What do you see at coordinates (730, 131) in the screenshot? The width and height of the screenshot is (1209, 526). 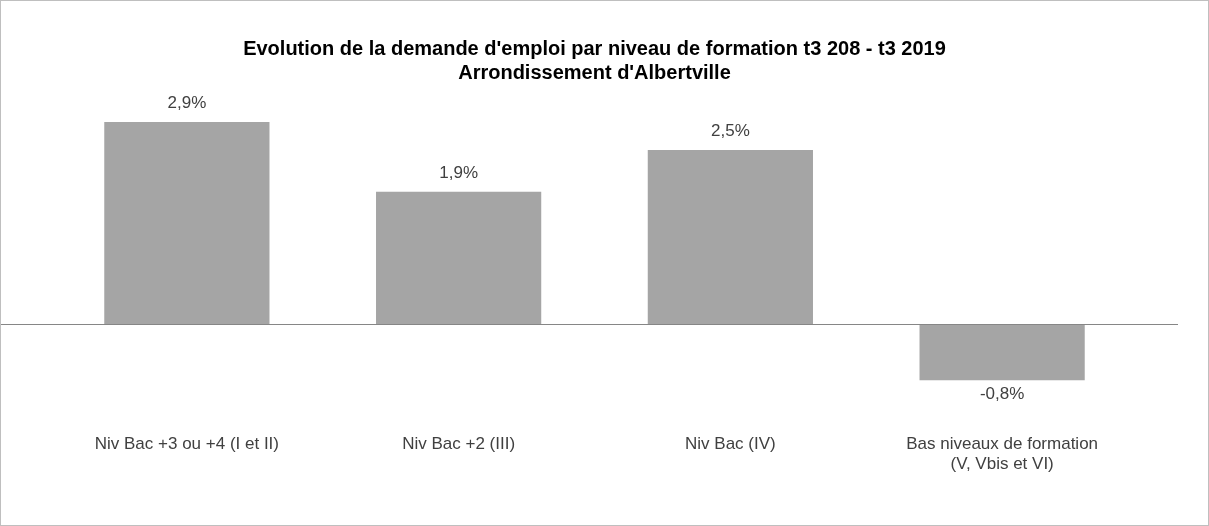 I see `data-label: 2,5%` at bounding box center [730, 131].